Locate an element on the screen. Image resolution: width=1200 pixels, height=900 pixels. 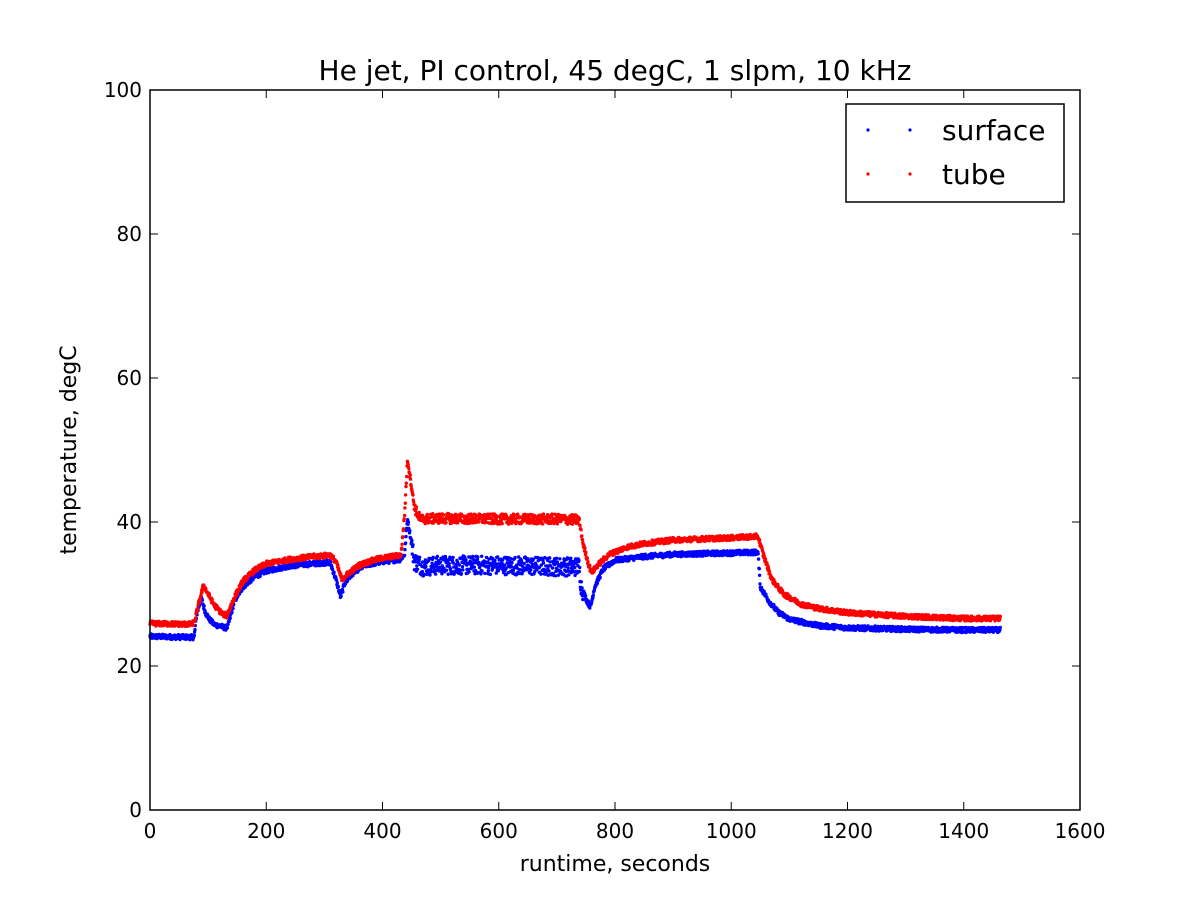
y-tick-label-0: 0 is located at coordinates (135, 810).